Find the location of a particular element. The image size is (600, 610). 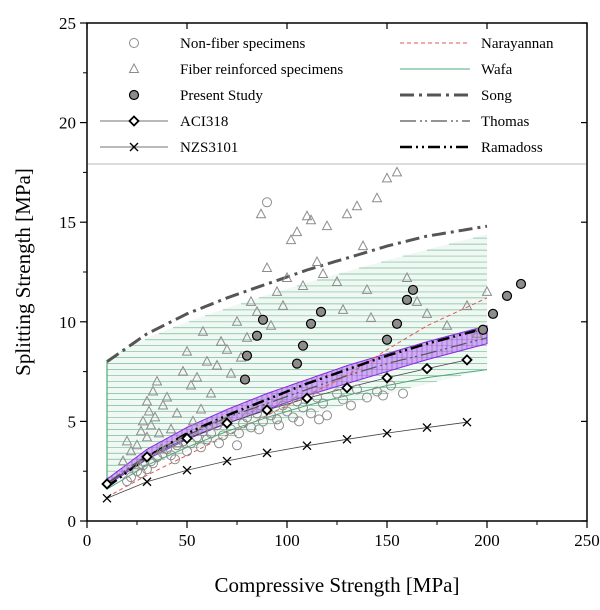

series-line-song is located at coordinates (297, 293).